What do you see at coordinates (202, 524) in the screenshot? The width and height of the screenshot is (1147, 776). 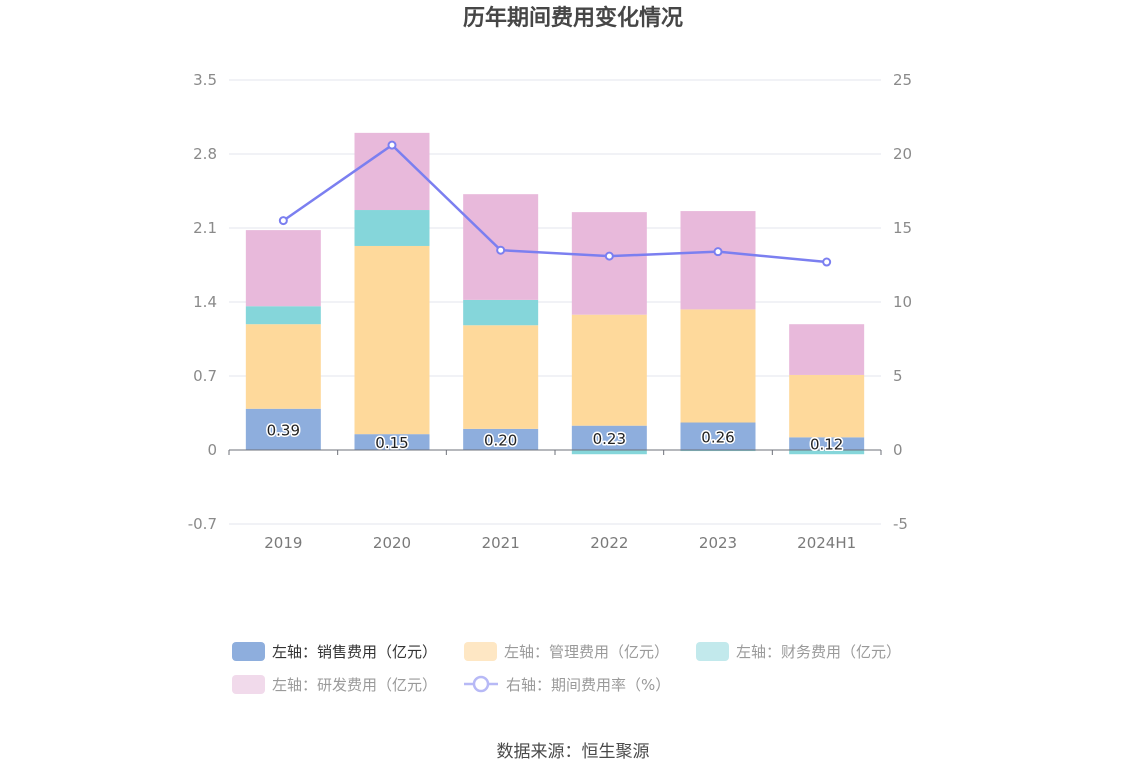 I see `left-tick-label: -0.7` at bounding box center [202, 524].